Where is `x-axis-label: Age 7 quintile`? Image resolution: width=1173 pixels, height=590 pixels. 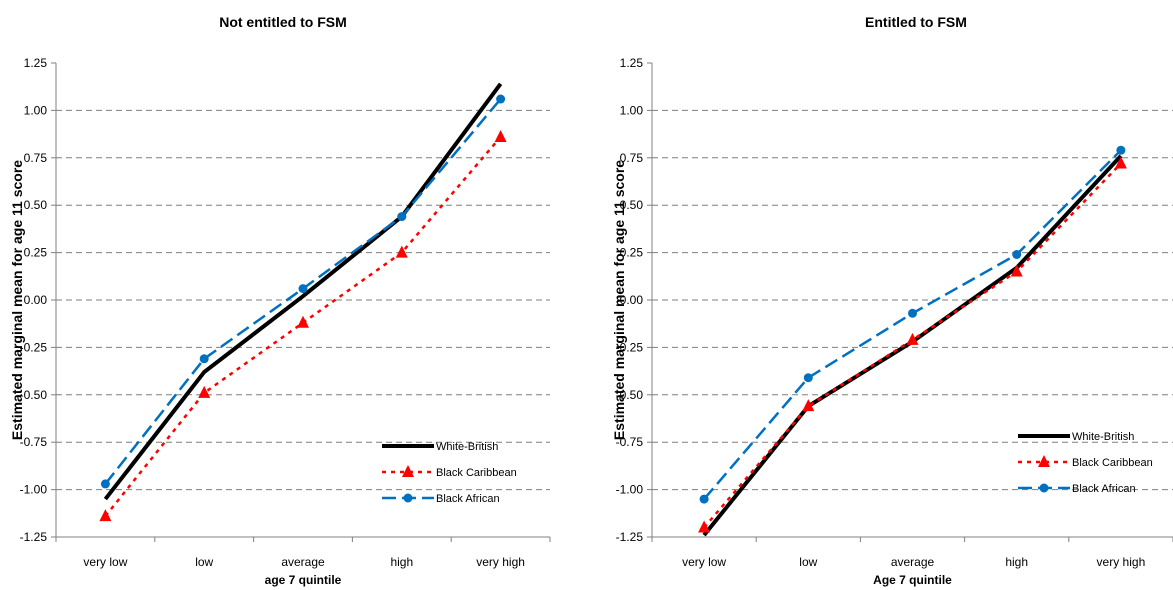 x-axis-label: Age 7 quintile is located at coordinates (912, 580).